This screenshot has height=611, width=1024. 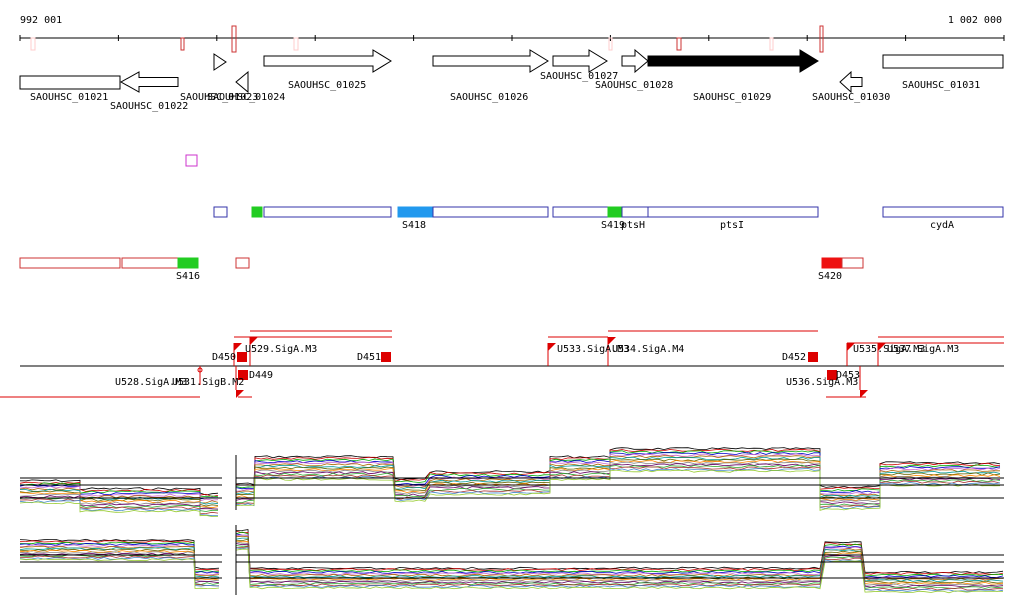 What do you see at coordinates (613, 225) in the screenshot?
I see `feature-label: S419` at bounding box center [613, 225].